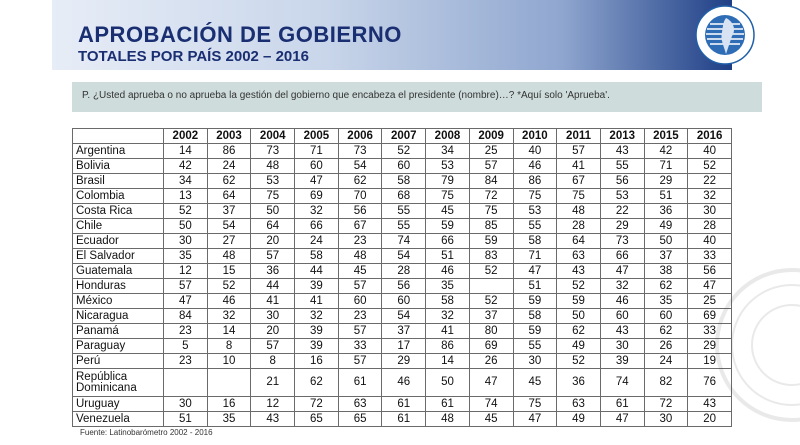 The width and height of the screenshot is (800, 445). What do you see at coordinates (491, 256) in the screenshot?
I see `value-cell: 83` at bounding box center [491, 256].